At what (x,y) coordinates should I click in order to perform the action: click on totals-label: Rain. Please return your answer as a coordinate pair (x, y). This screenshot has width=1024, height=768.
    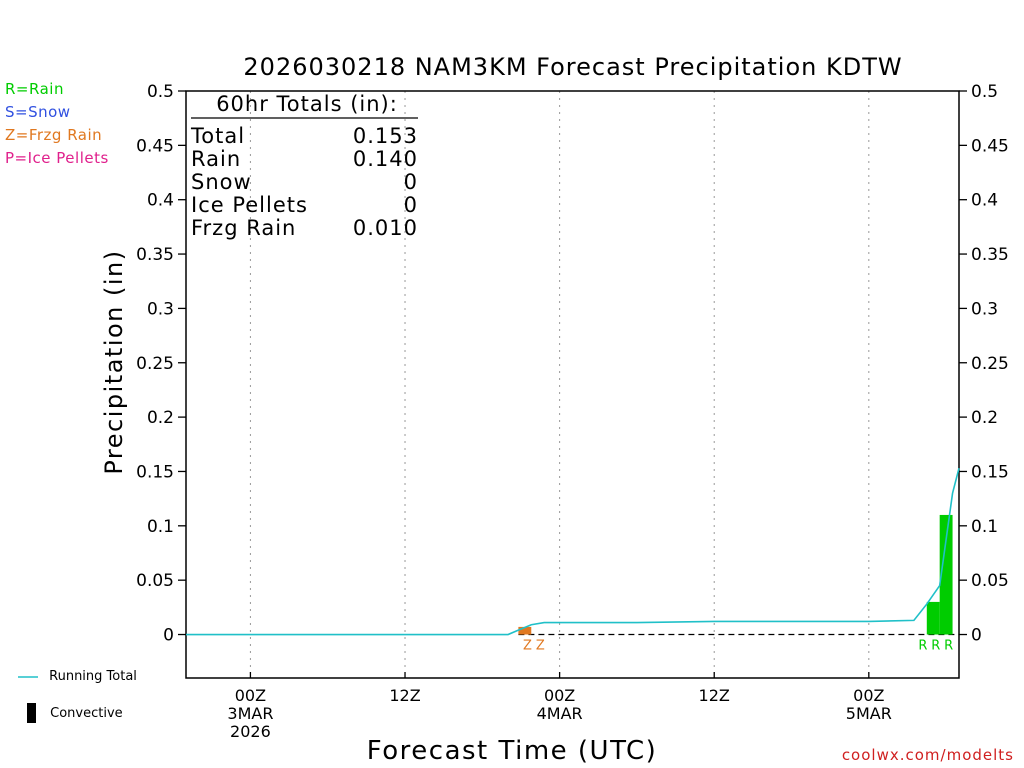
    Looking at the image, I should click on (216, 159).